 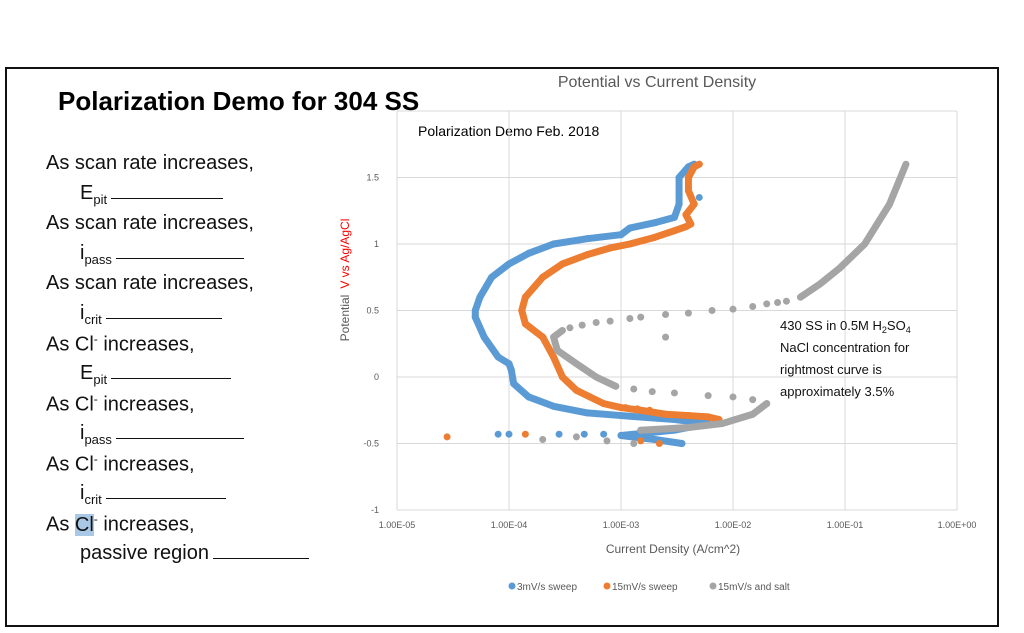 I want to click on annotation-line4: approximately 3.5%, so click(x=837, y=391).